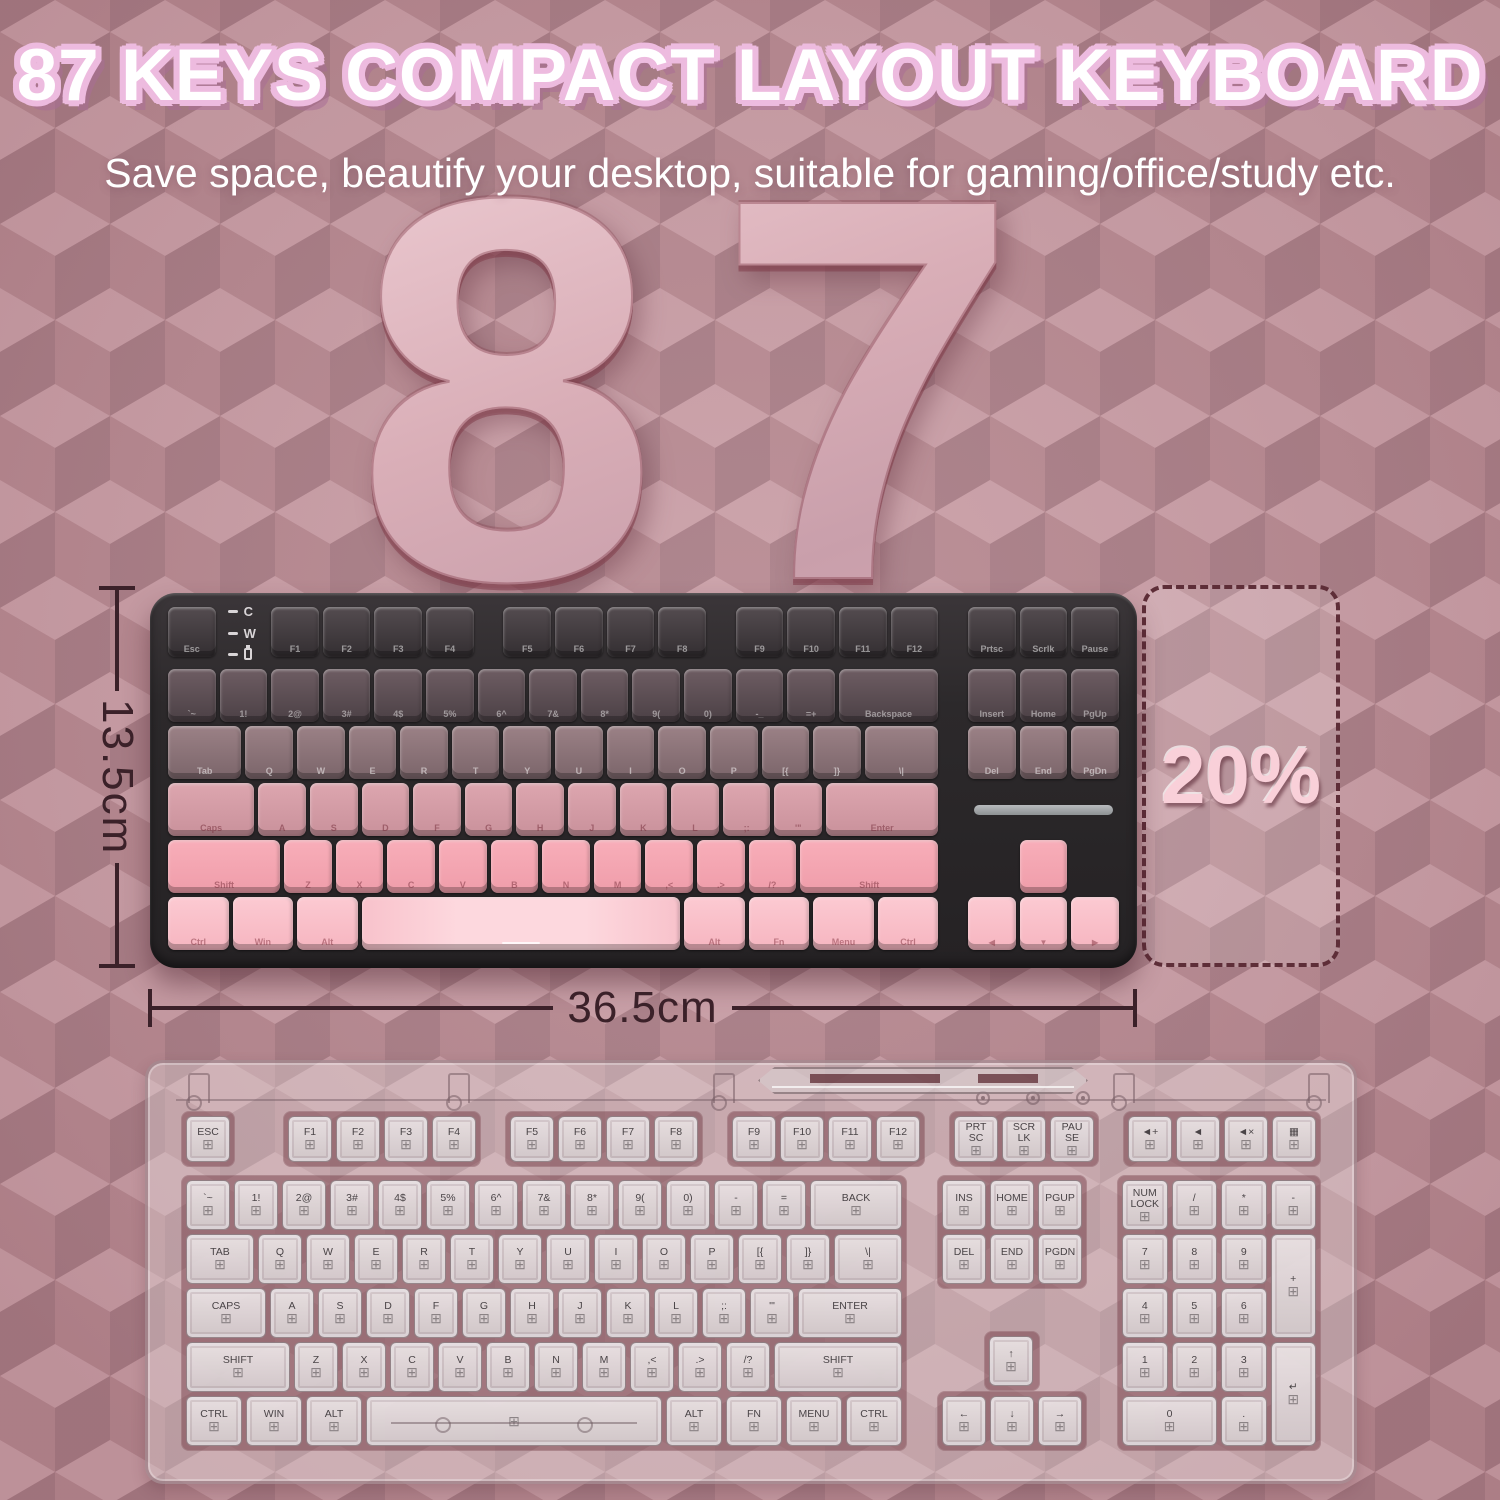 The height and width of the screenshot is (1500, 1500). I want to click on ghost-key-prtsc: PRT SC ⊞, so click(976, 1139).